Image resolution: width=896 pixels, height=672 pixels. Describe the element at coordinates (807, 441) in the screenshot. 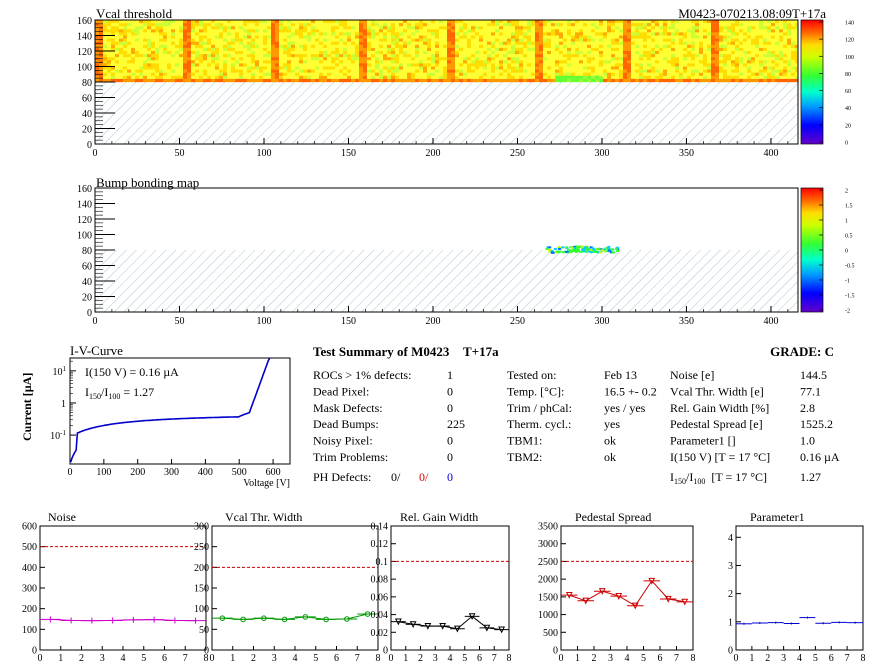

I see `summary-value: 1.0` at that location.